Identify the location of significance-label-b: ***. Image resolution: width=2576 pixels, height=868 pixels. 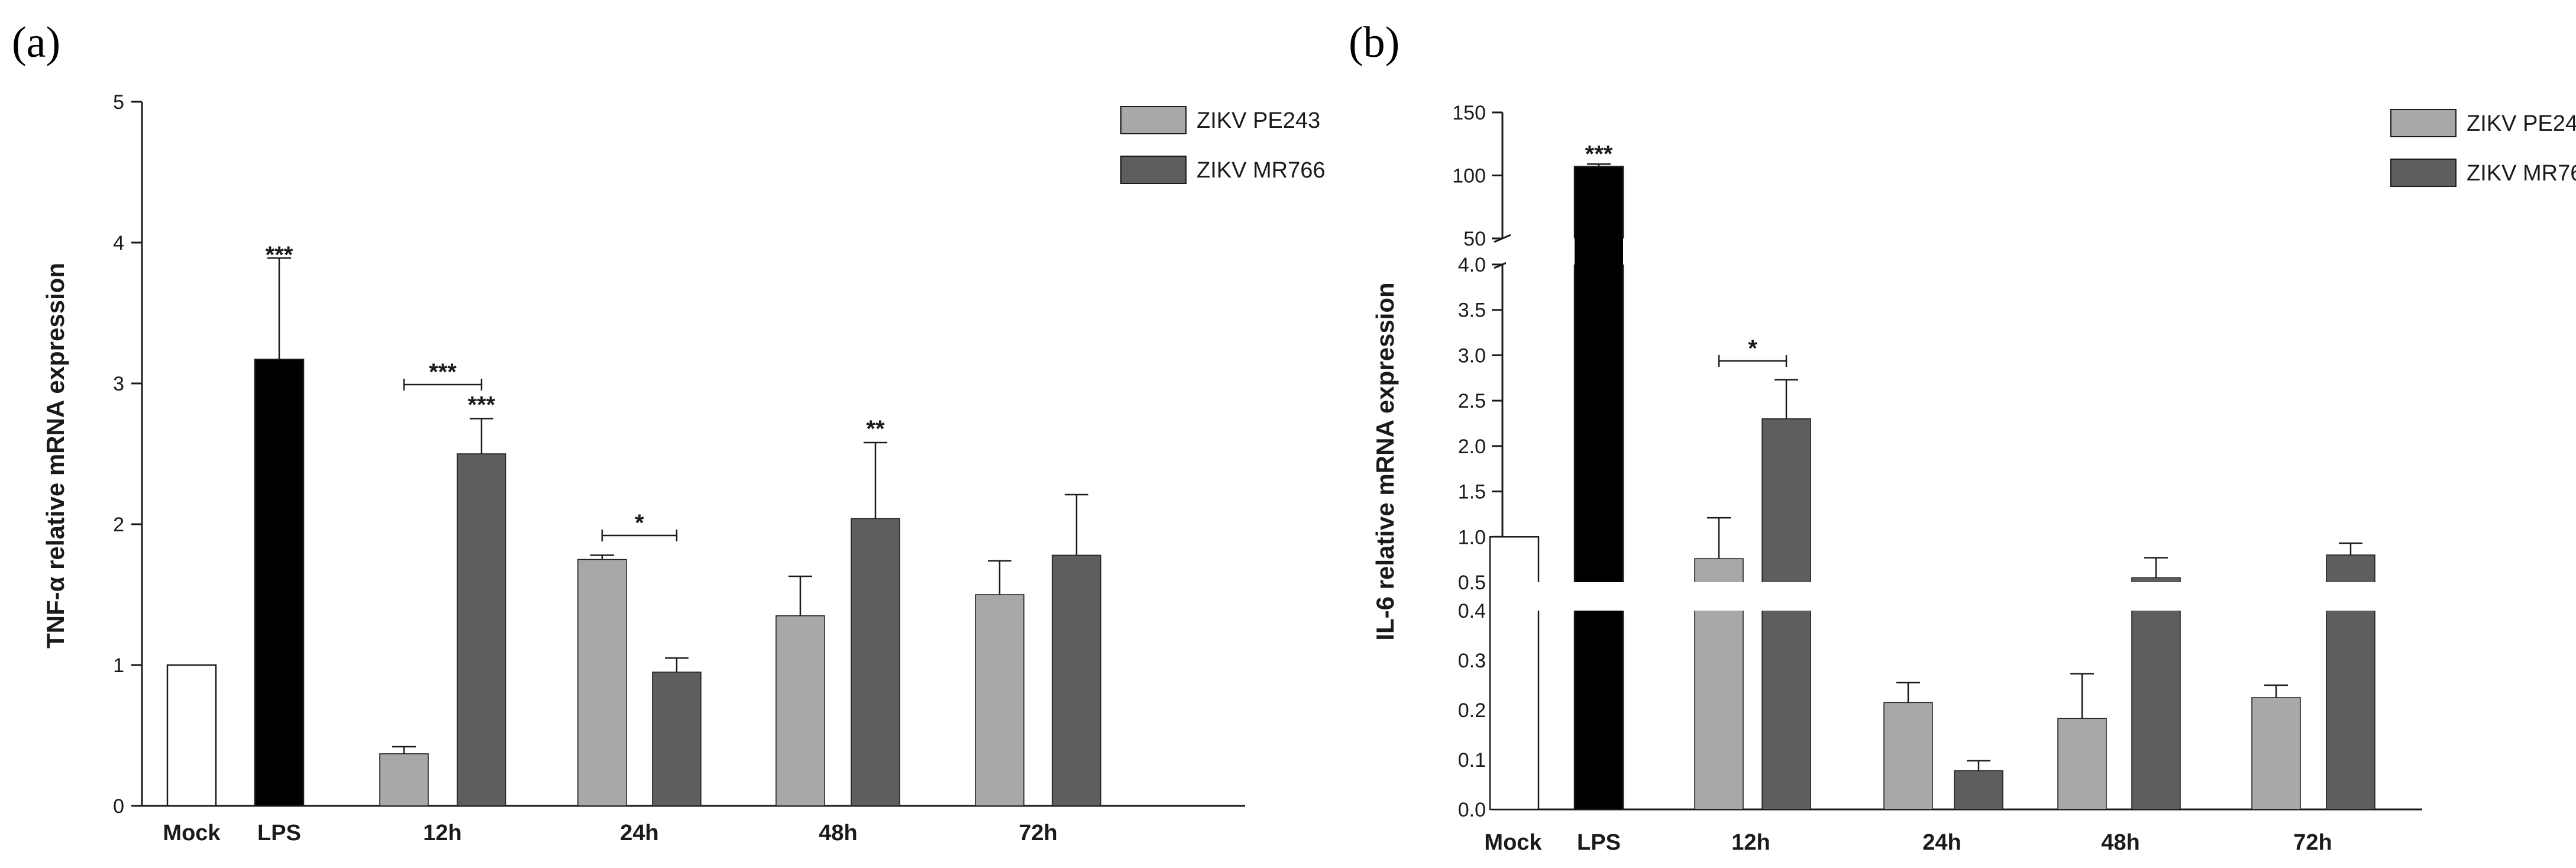
(1599, 154).